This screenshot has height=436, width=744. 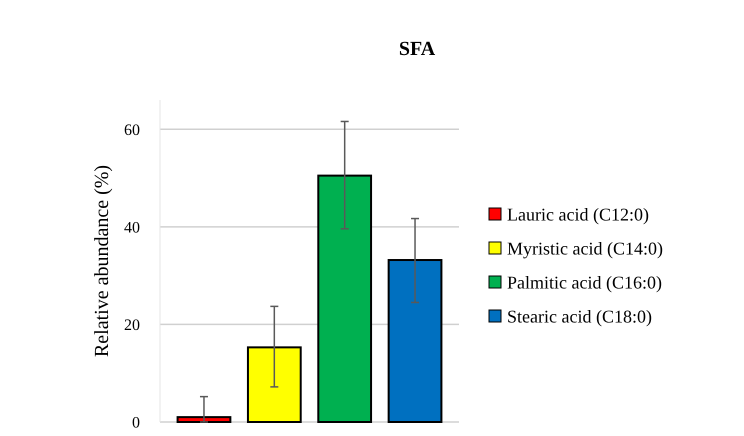 I want to click on y-tick-label: 60, so click(x=132, y=130).